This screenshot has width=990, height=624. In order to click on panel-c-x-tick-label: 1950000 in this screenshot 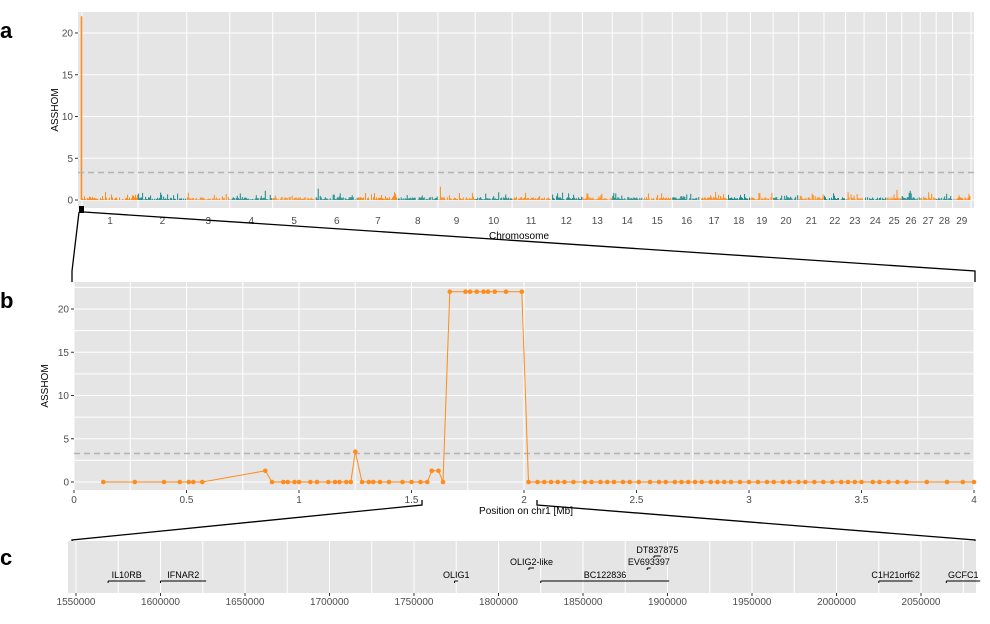, I will do `click(752, 602)`.